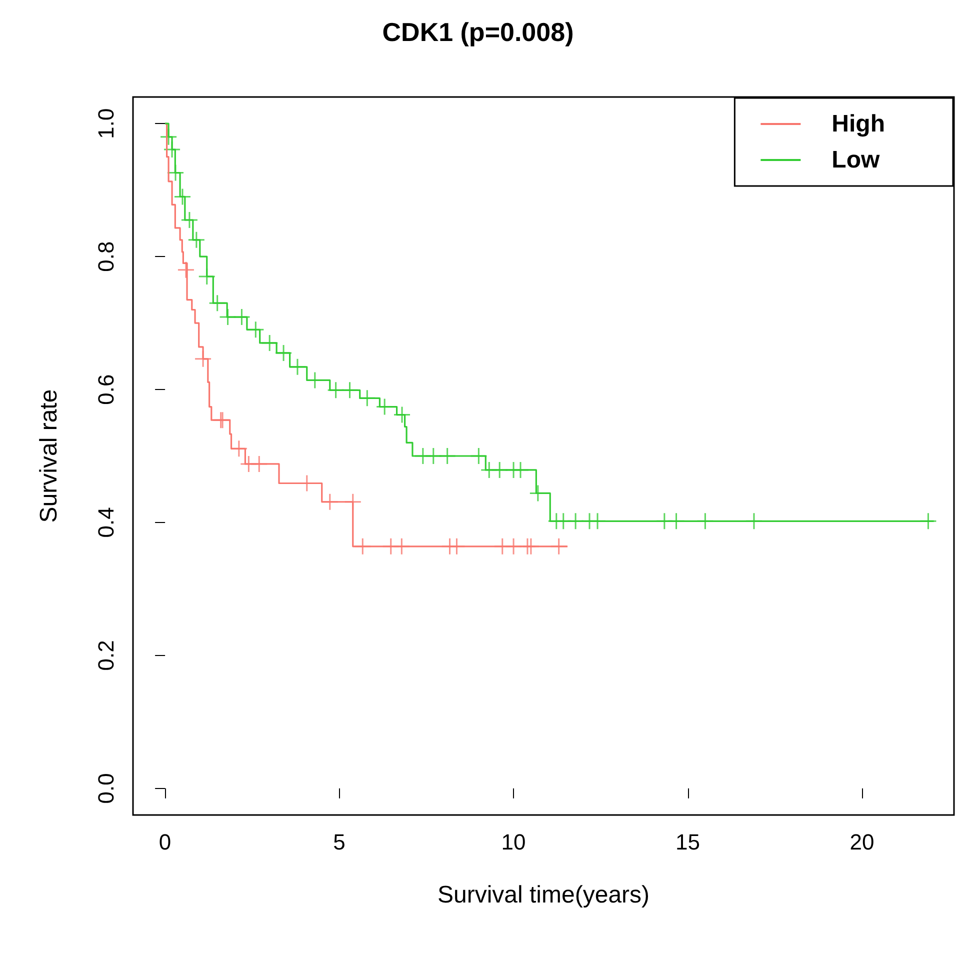 This screenshot has width=956, height=954. What do you see at coordinates (106, 123) in the screenshot?
I see `y-tick-label: 1.0` at bounding box center [106, 123].